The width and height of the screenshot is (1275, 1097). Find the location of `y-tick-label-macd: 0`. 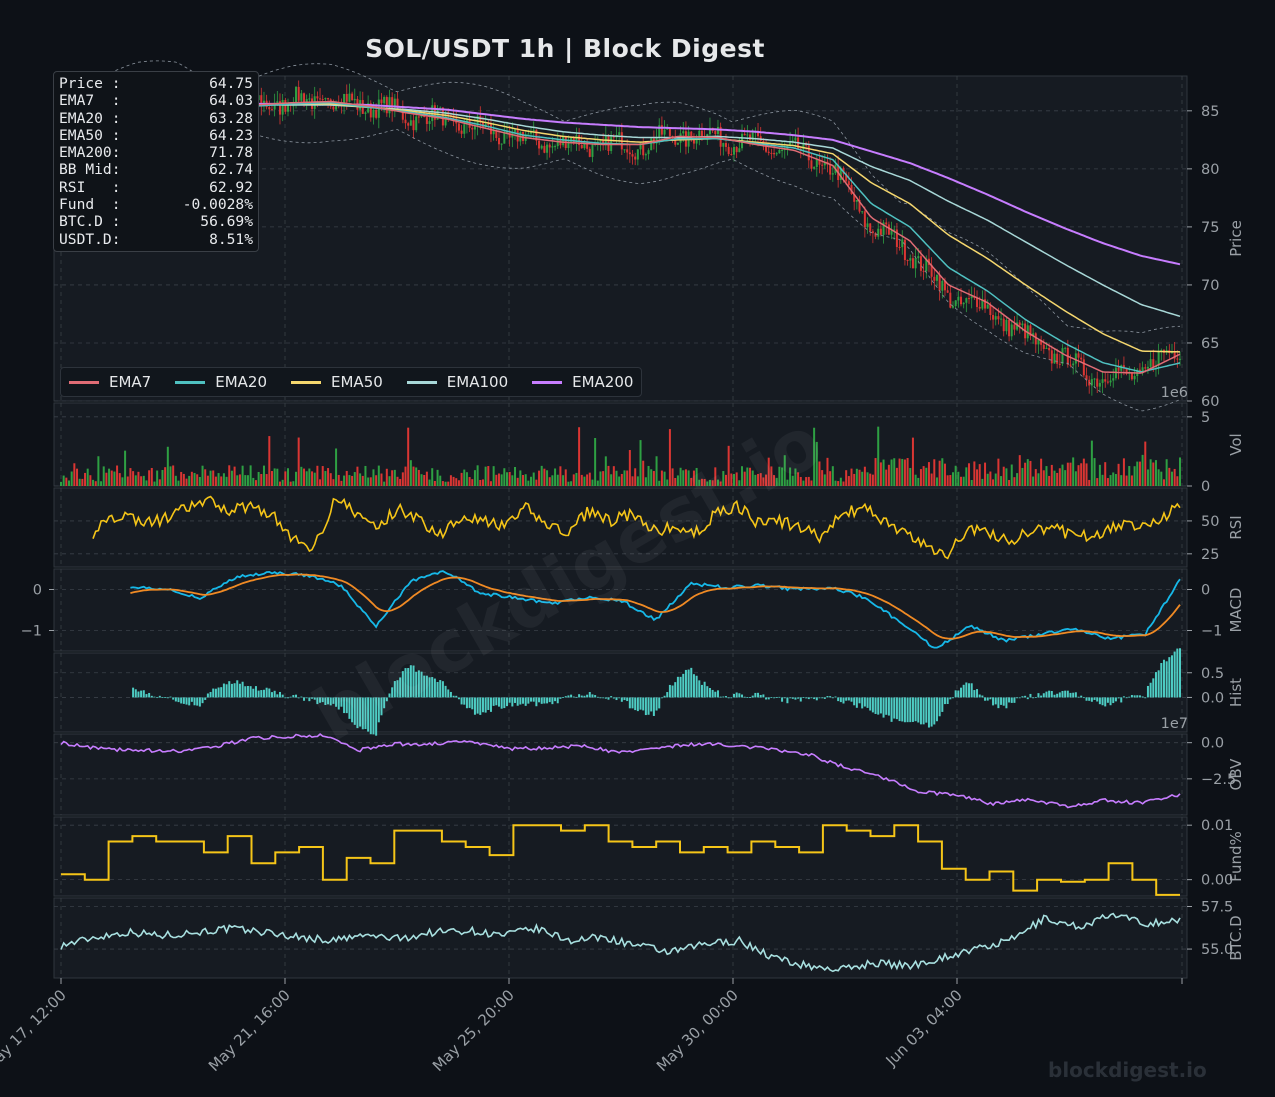

y-tick-label-macd: 0 is located at coordinates (1205, 591).